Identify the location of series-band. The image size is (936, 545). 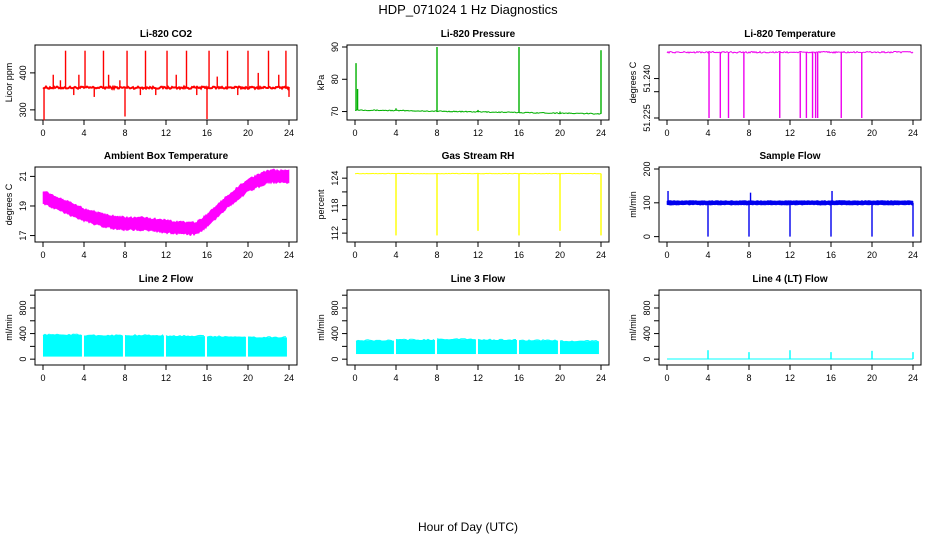
(166, 202).